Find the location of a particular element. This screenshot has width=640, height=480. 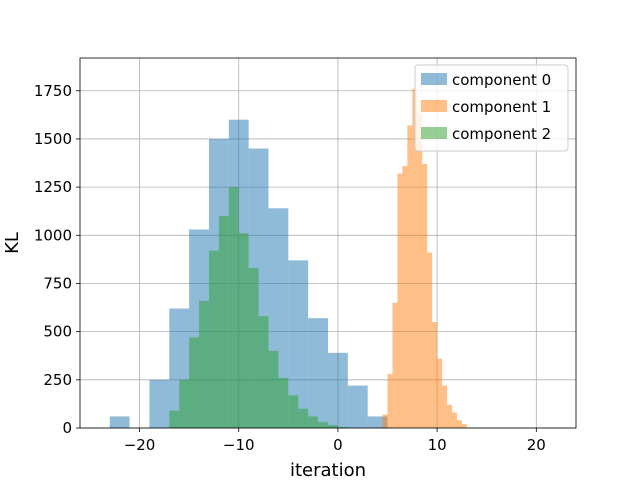

y-tick-label: 750 is located at coordinates (57, 283).